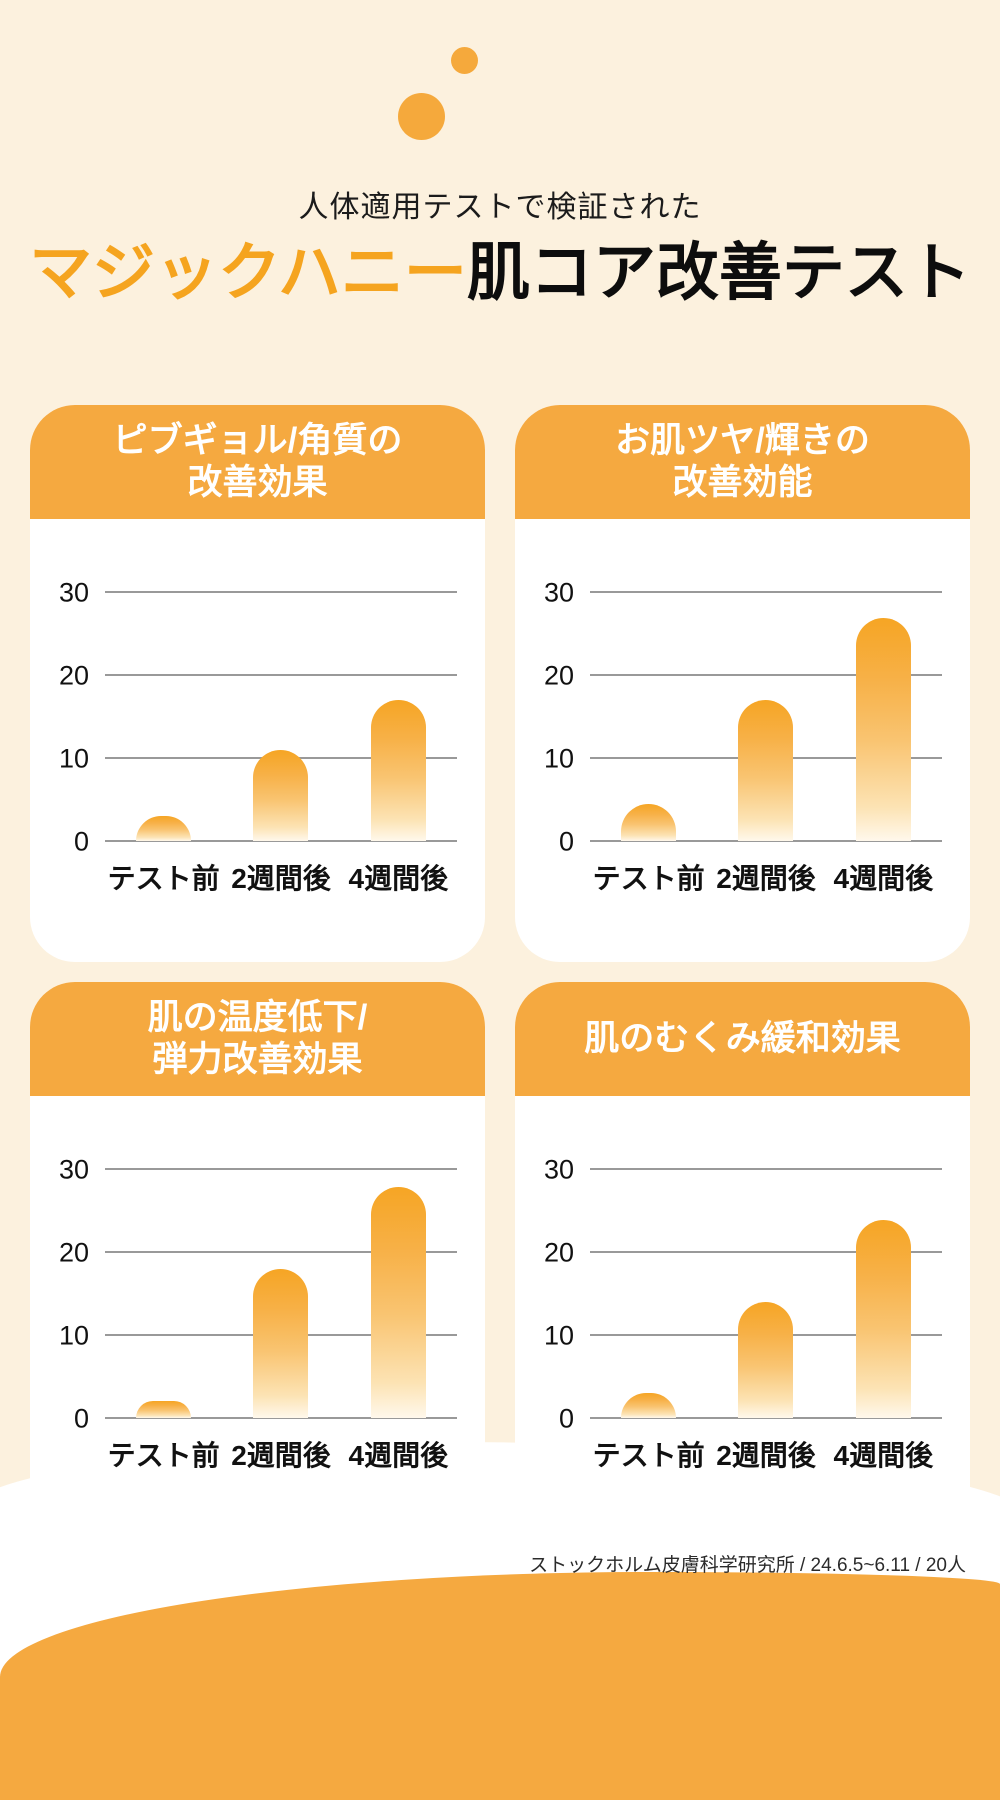 The width and height of the screenshot is (1000, 1800). What do you see at coordinates (257, 440) in the screenshot?
I see `chart-title-line: ピブギョル/角質の` at bounding box center [257, 440].